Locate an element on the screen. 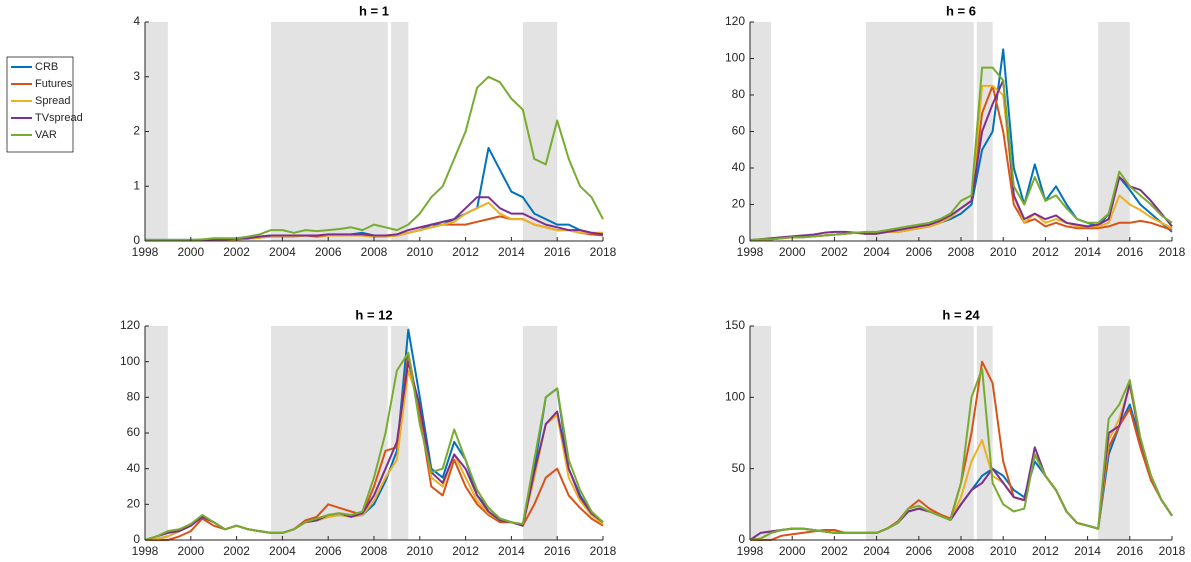 The image size is (1191, 562). y-tick-label: 150 is located at coordinates (735, 325).